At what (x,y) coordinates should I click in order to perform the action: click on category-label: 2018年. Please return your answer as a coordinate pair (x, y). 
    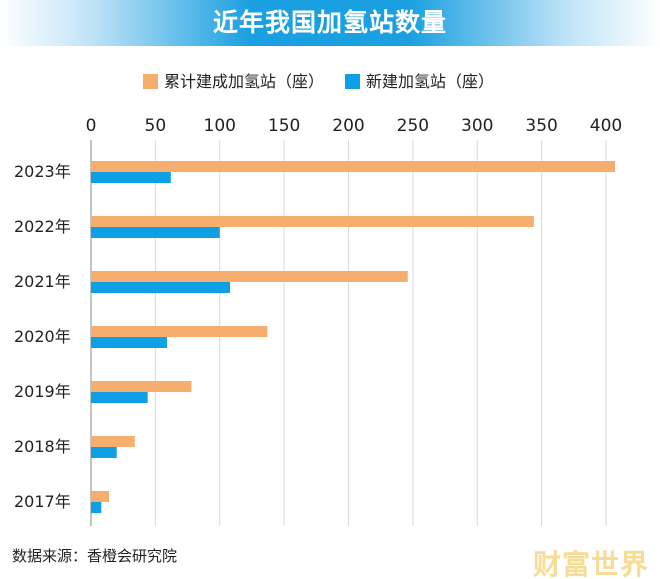
    Looking at the image, I should click on (42, 446).